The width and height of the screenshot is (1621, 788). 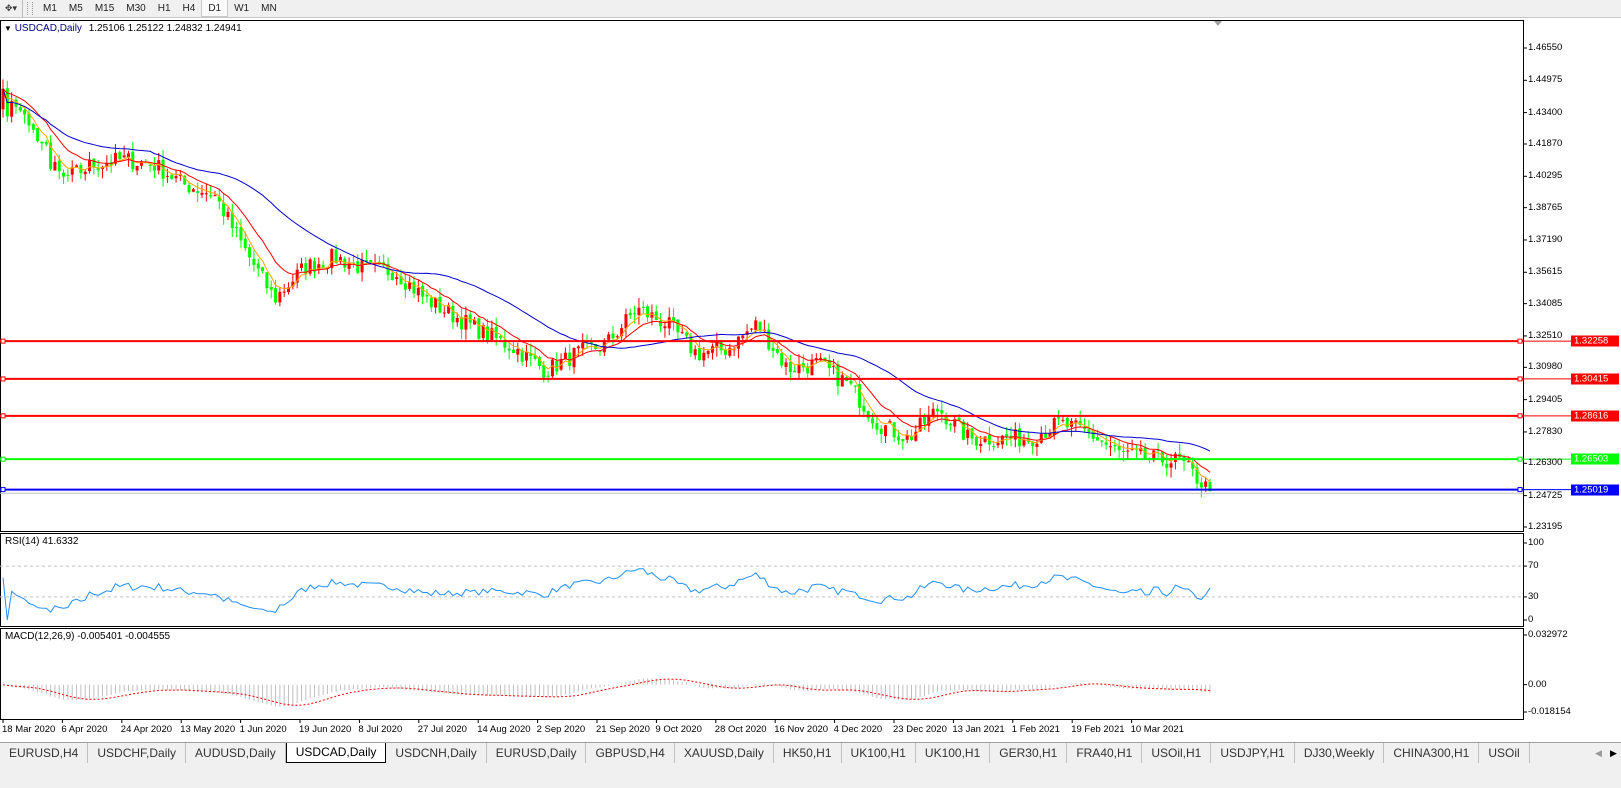 I want to click on chart-tools-dropdown: ✥▾, so click(x=11, y=8).